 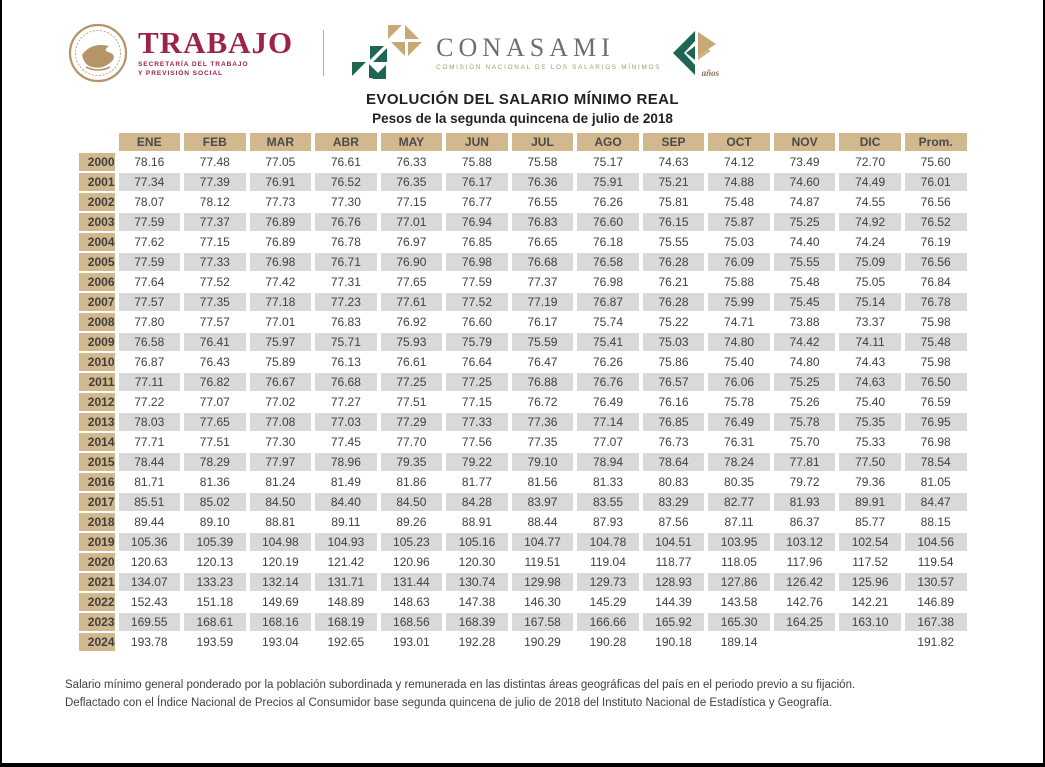 What do you see at coordinates (739, 182) in the screenshot?
I see `value-cell: 74.88` at bounding box center [739, 182].